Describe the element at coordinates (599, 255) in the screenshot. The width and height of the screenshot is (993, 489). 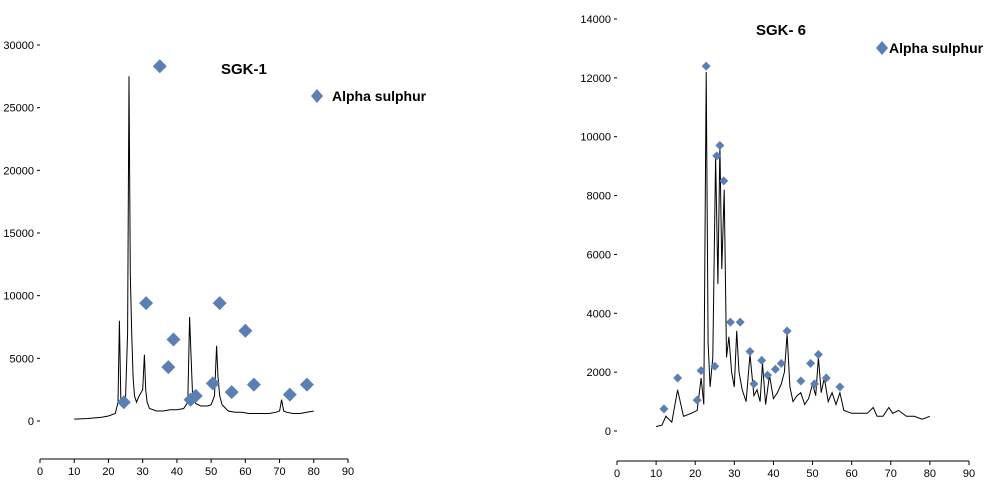
I see `y-tick-label: 6000` at that location.